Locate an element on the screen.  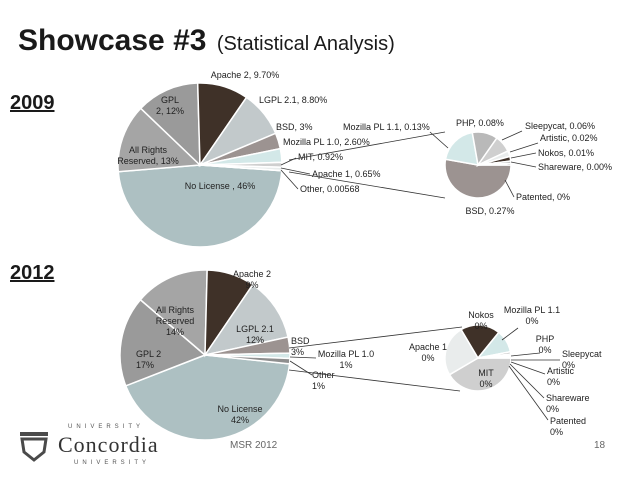
pie-2009-label-apache-2: Apache 2, 9.70% is located at coordinates (245, 75).